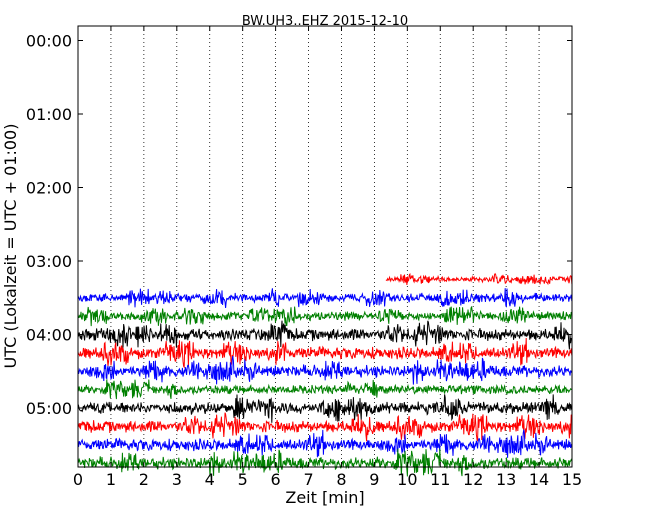  Describe the element at coordinates (325, 21) in the screenshot. I see `chart-title: BW.UH3..EHZ 2015-12-10` at that location.